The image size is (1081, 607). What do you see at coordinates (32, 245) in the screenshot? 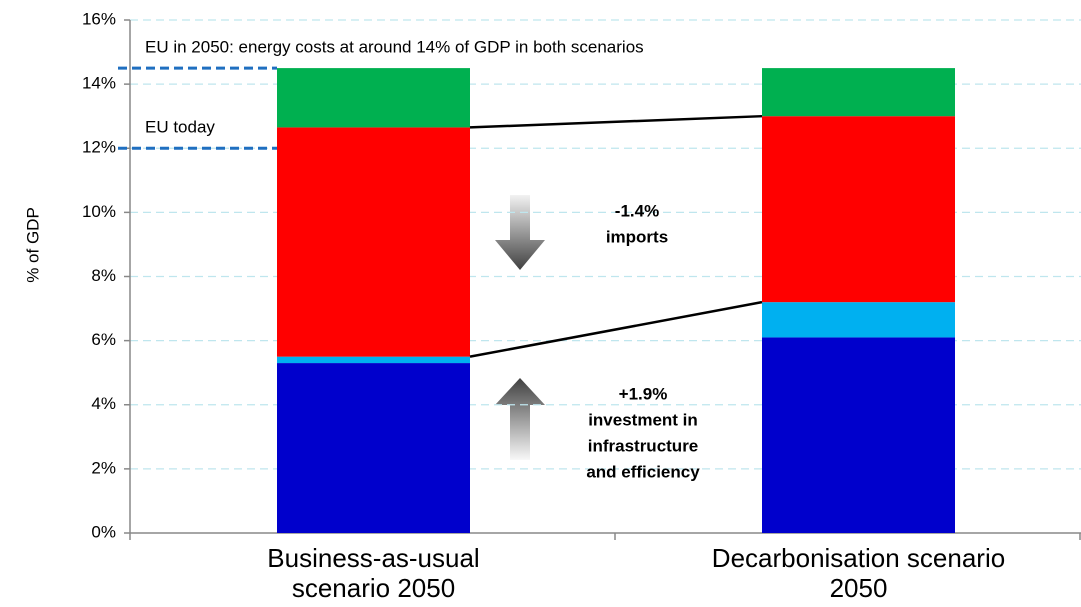
I see `y-axis-label: % of GDP` at bounding box center [32, 245].